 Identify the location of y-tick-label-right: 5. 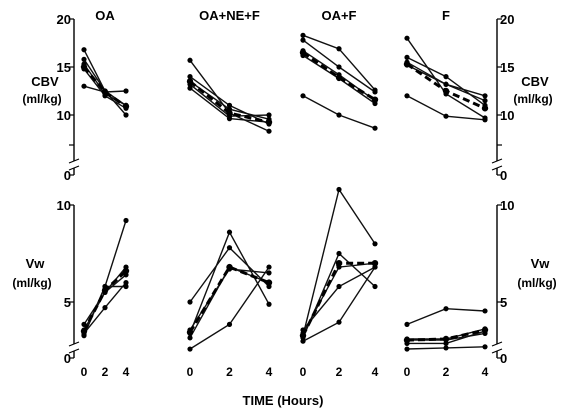
(503, 302).